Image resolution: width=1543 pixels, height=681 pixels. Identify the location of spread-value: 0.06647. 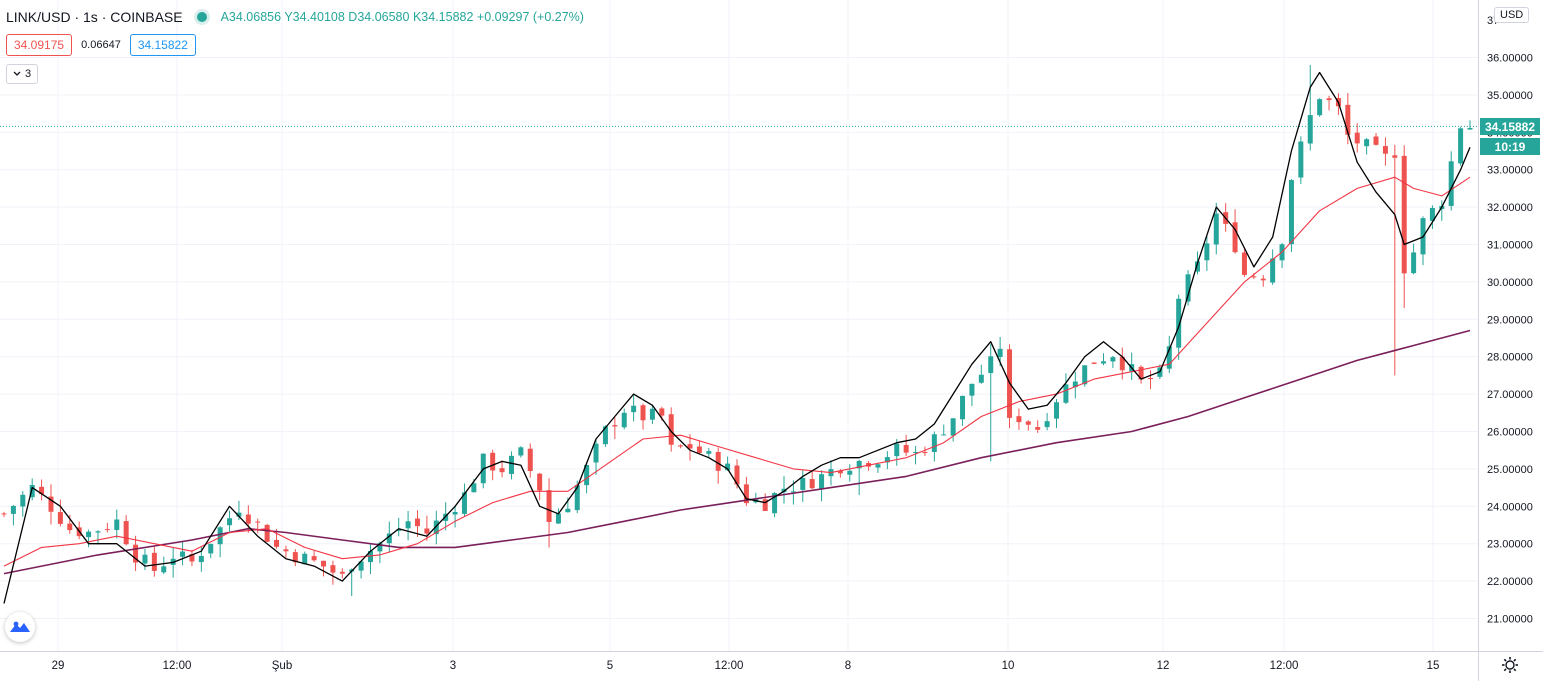
(101, 45).